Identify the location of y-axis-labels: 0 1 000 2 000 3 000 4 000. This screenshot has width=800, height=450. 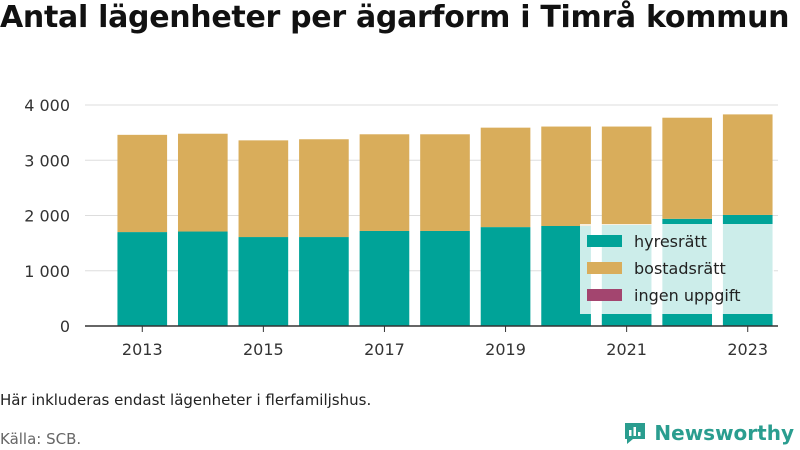
(47, 216).